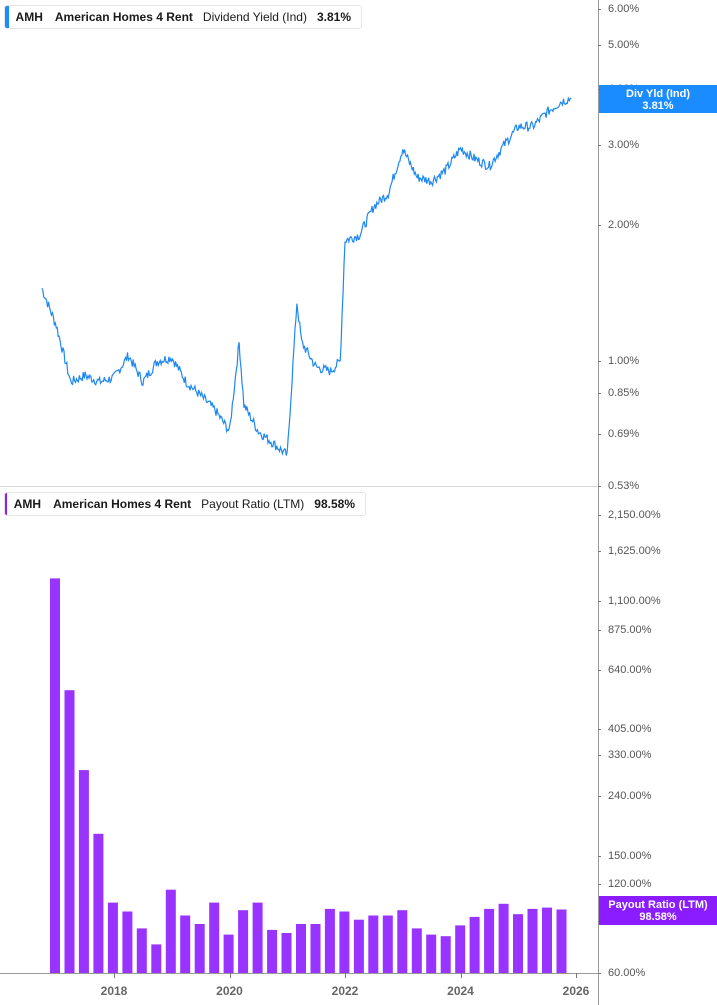 Image resolution: width=717 pixels, height=1005 pixels. I want to click on flag-label: Div Yld (Ind), so click(658, 94).